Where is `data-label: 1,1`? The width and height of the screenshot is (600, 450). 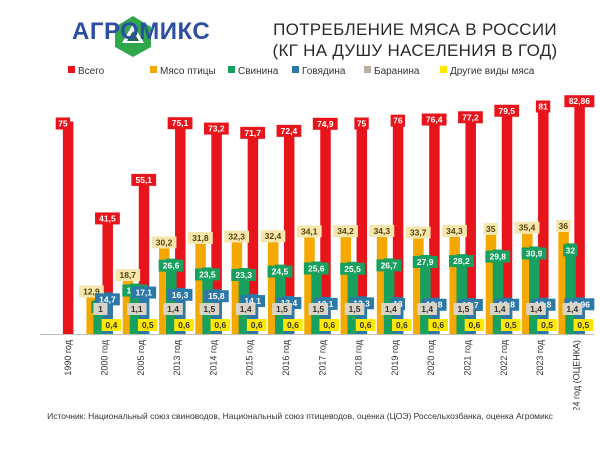
data-label: 1,1 is located at coordinates (137, 309).